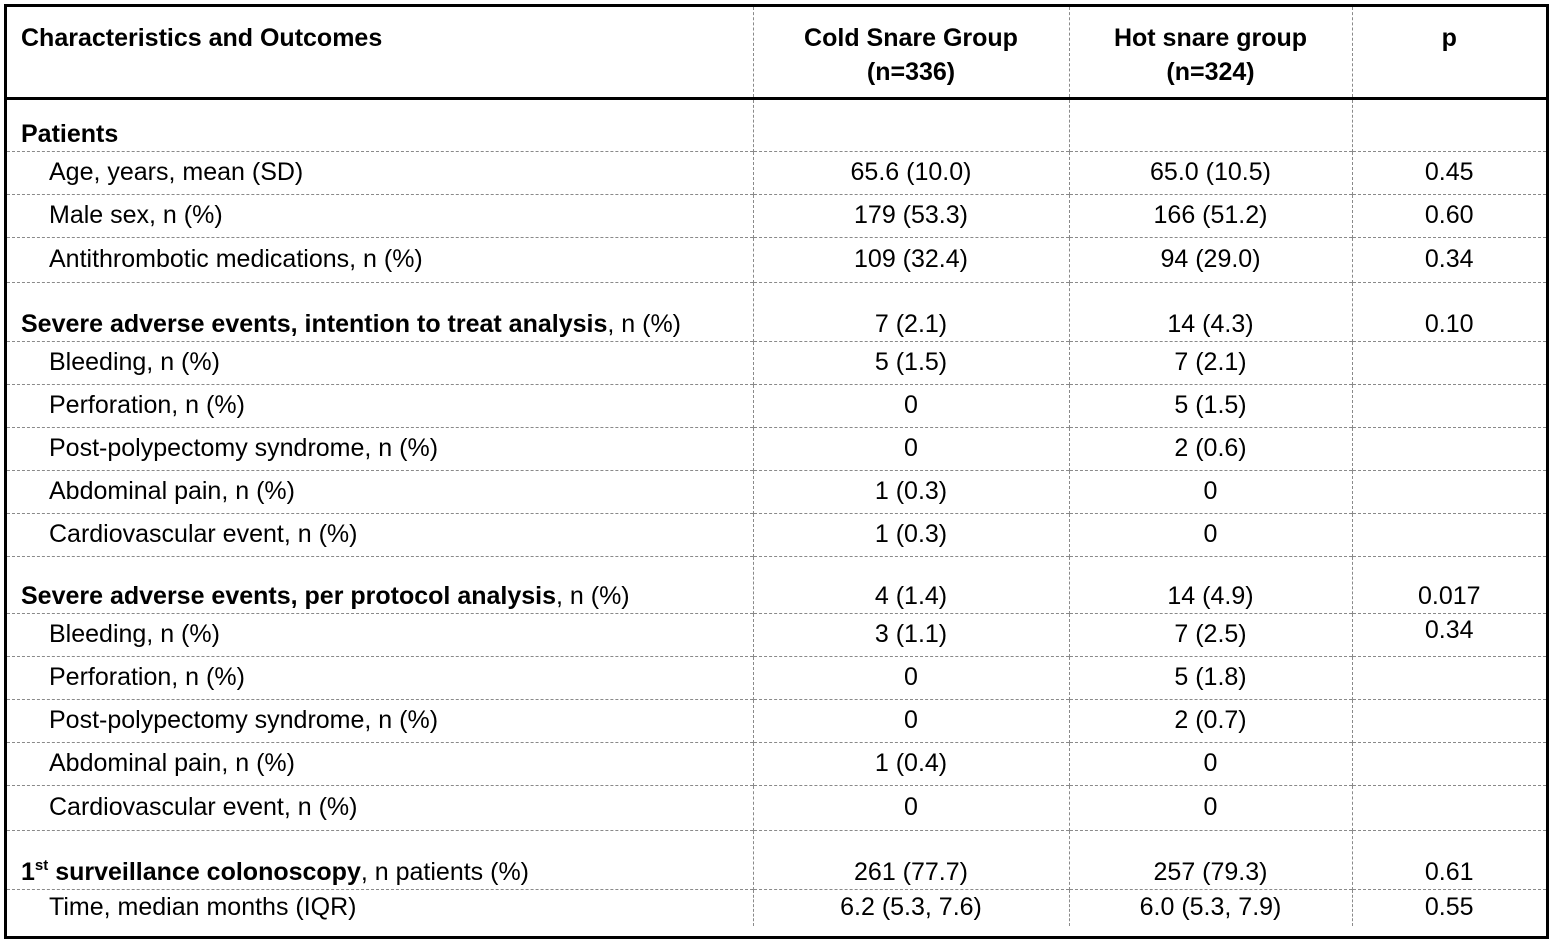 This screenshot has height=947, width=1557. Describe the element at coordinates (1448, 907) in the screenshot. I see `p-value: 0.55` at that location.